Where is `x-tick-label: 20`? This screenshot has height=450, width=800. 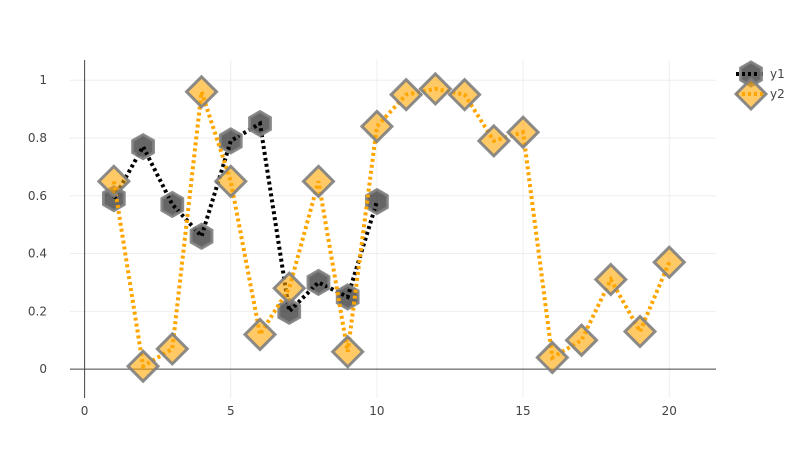 x-tick-label: 20 is located at coordinates (669, 411).